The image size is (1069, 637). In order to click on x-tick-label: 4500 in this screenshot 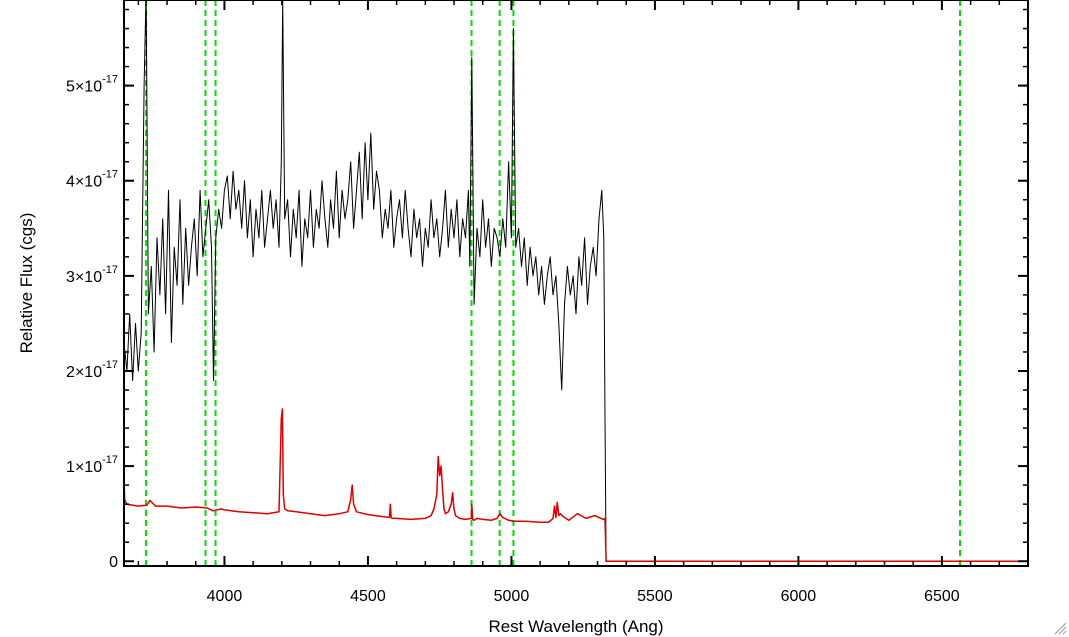, I will do `click(368, 596)`.